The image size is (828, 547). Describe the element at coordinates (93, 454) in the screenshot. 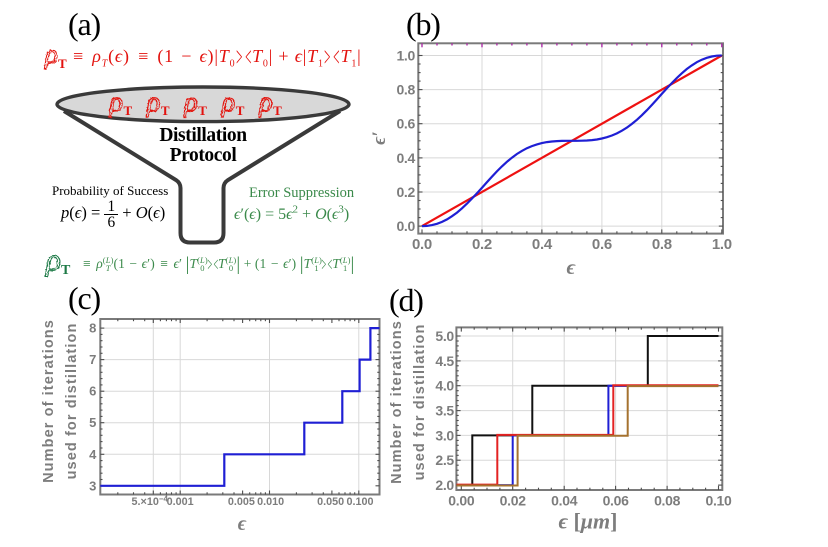

I see `svg-text: 4` at that location.